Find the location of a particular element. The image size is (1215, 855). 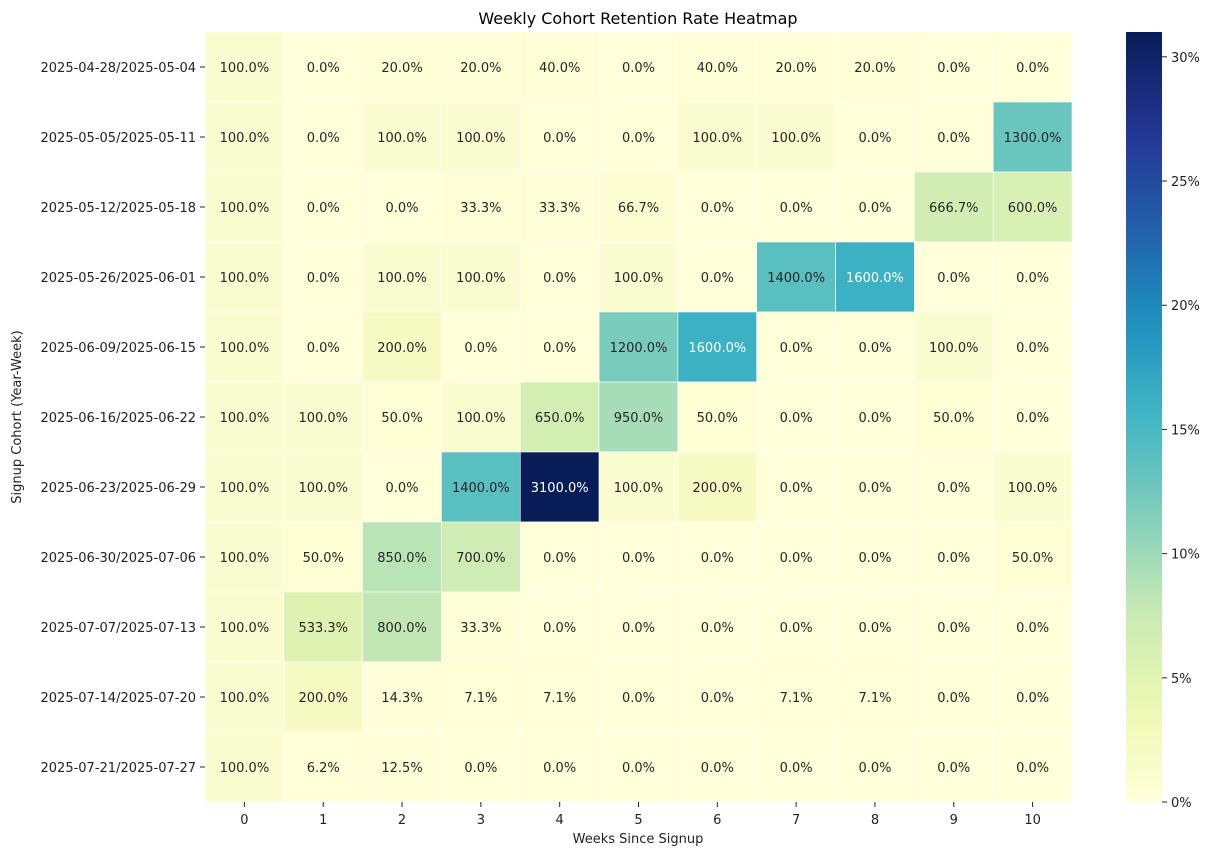

x-tick-label: 5 is located at coordinates (638, 820).